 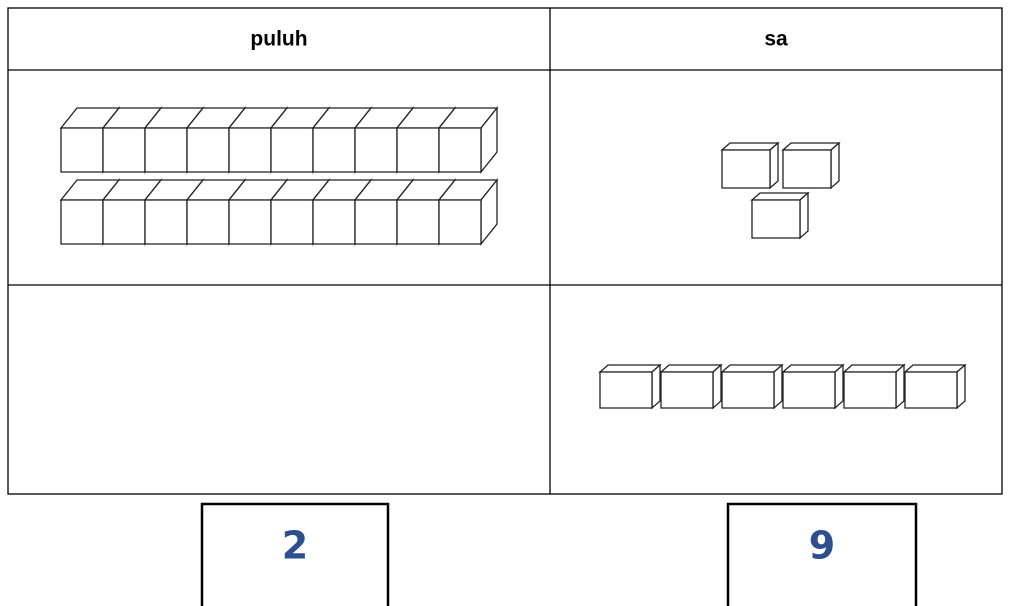 What do you see at coordinates (295, 546) in the screenshot?
I see `answer-value: 2` at bounding box center [295, 546].